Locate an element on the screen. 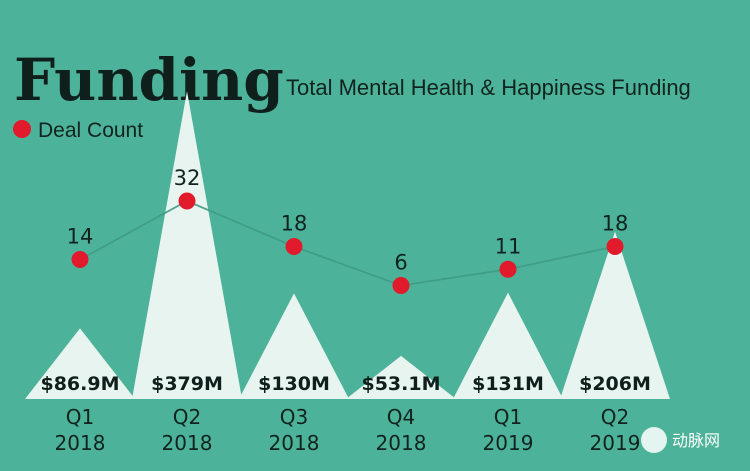 The width and height of the screenshot is (750, 471). chart-subtitle: Total Mental Health & Happiness Funding is located at coordinates (488, 87).